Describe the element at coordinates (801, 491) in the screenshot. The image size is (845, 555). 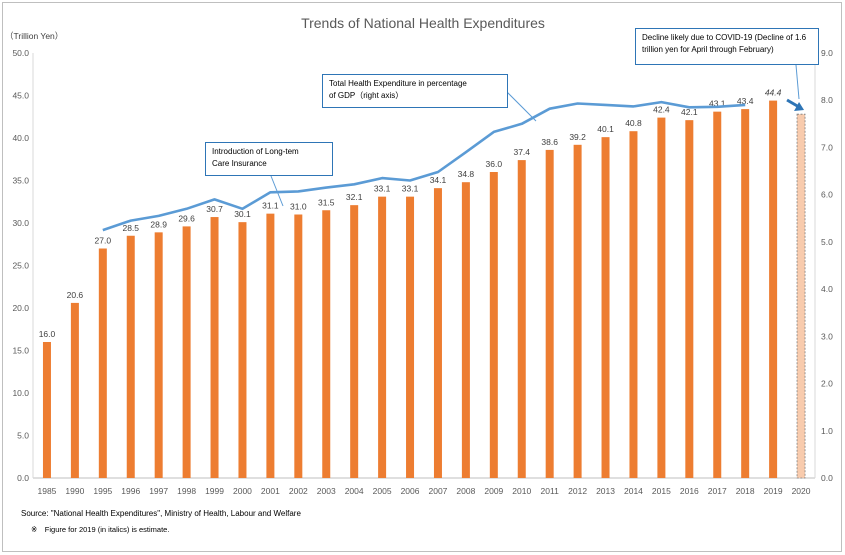
I see `x-tick-label: 2020` at that location.